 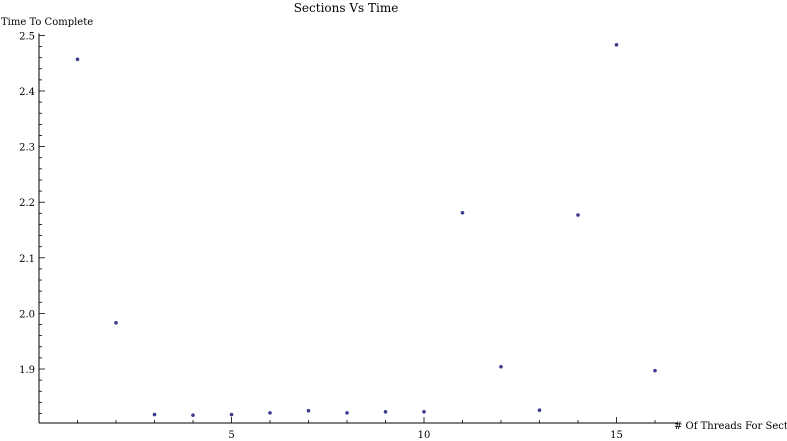 What do you see at coordinates (27, 259) in the screenshot?
I see `y-tick-label: 2.1` at bounding box center [27, 259].